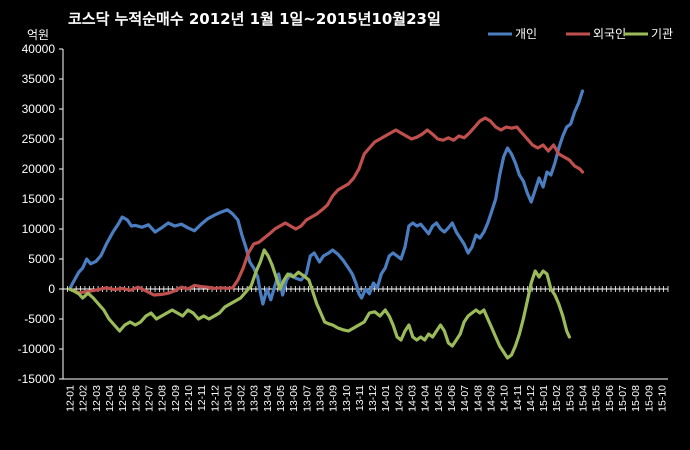  What do you see at coordinates (373, 398) in the screenshot?
I see `x-tick-label: 13-12` at bounding box center [373, 398].